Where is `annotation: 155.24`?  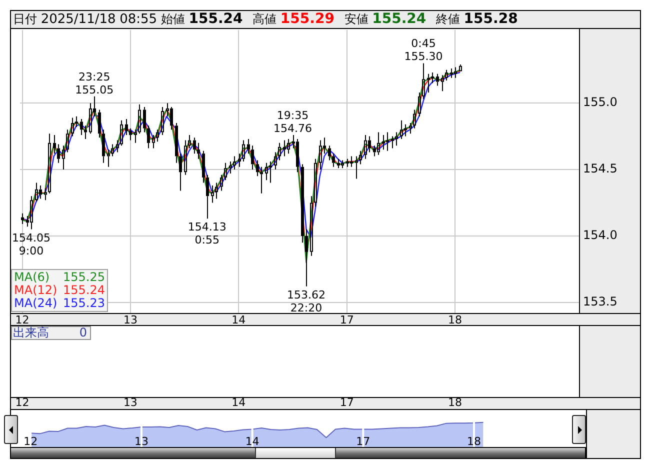
annotation: 155.24 is located at coordinates (84, 290).